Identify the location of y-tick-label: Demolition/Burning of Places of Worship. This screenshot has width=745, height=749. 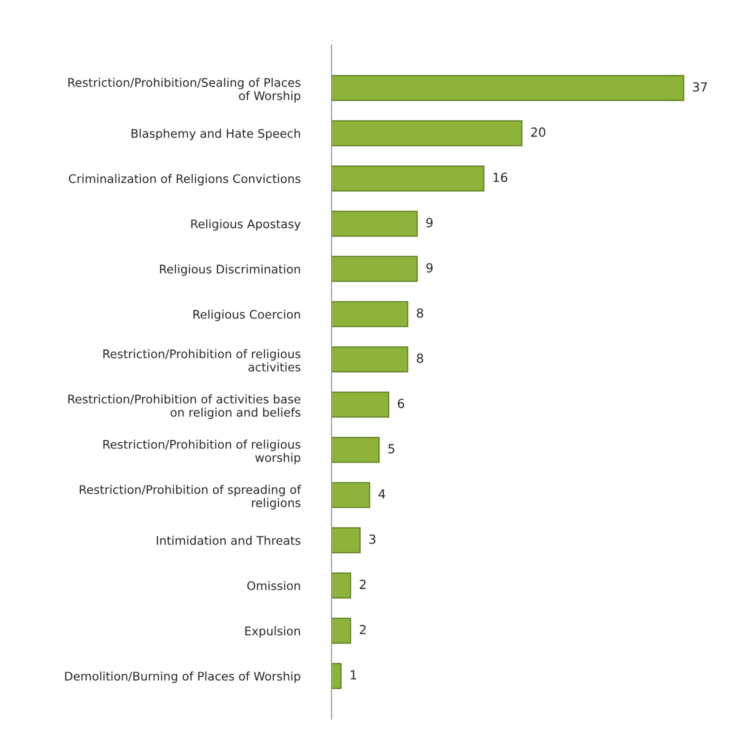
(182, 677).